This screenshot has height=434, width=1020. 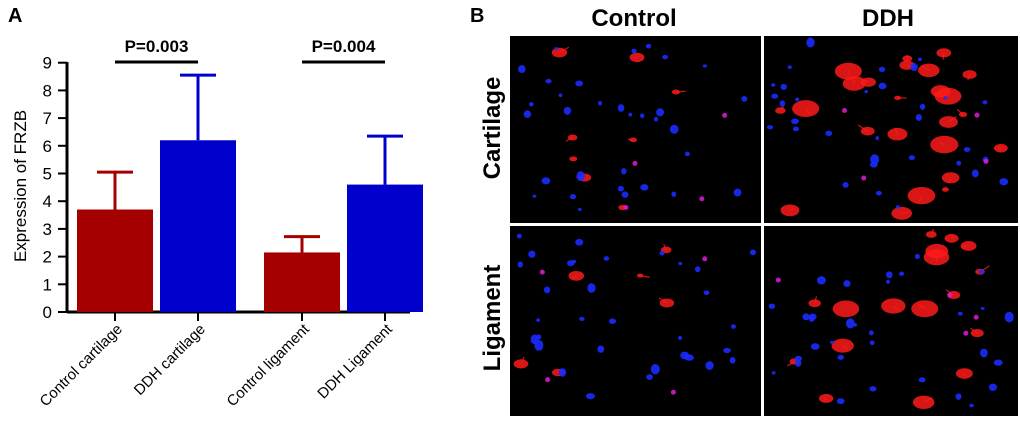 What do you see at coordinates (81, 365) in the screenshot?
I see `x-tick-label: Control cartilage` at bounding box center [81, 365].